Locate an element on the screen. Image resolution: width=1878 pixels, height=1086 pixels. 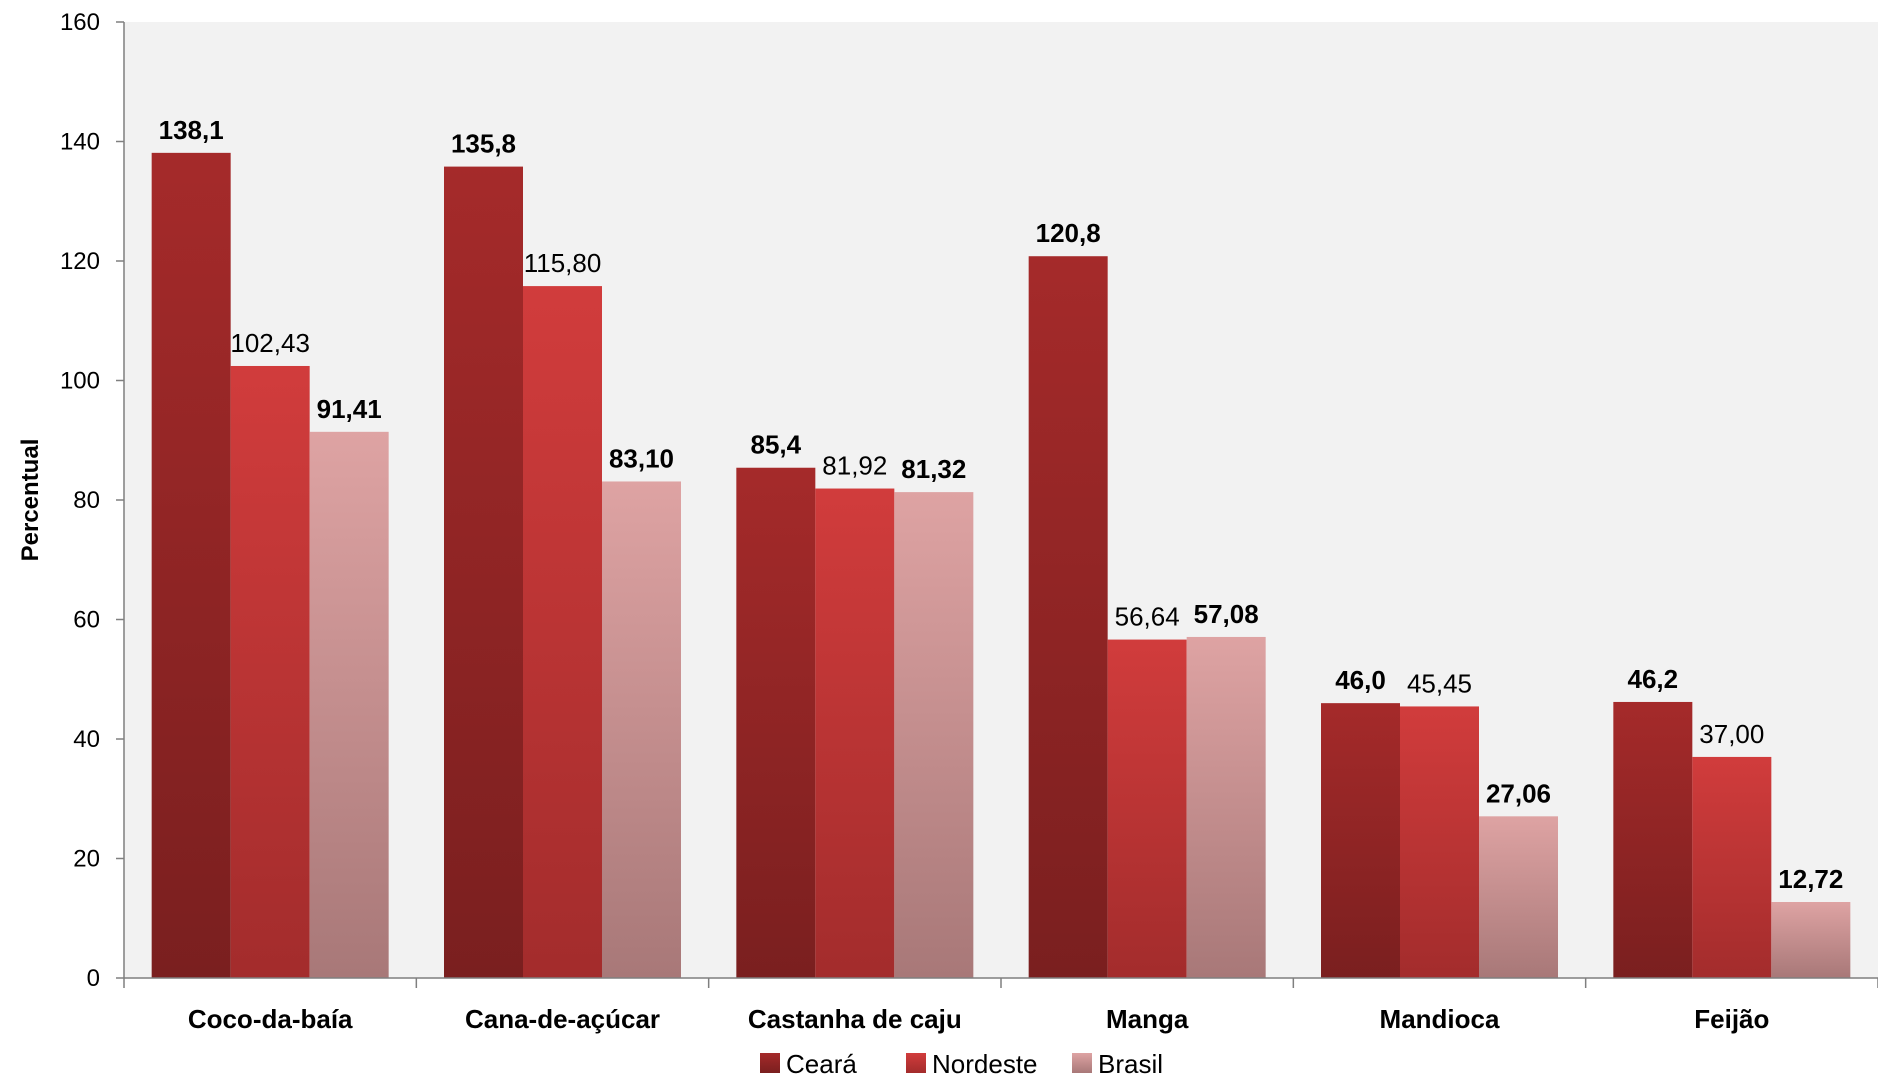
legend-swatch-brasil is located at coordinates (1082, 1063).